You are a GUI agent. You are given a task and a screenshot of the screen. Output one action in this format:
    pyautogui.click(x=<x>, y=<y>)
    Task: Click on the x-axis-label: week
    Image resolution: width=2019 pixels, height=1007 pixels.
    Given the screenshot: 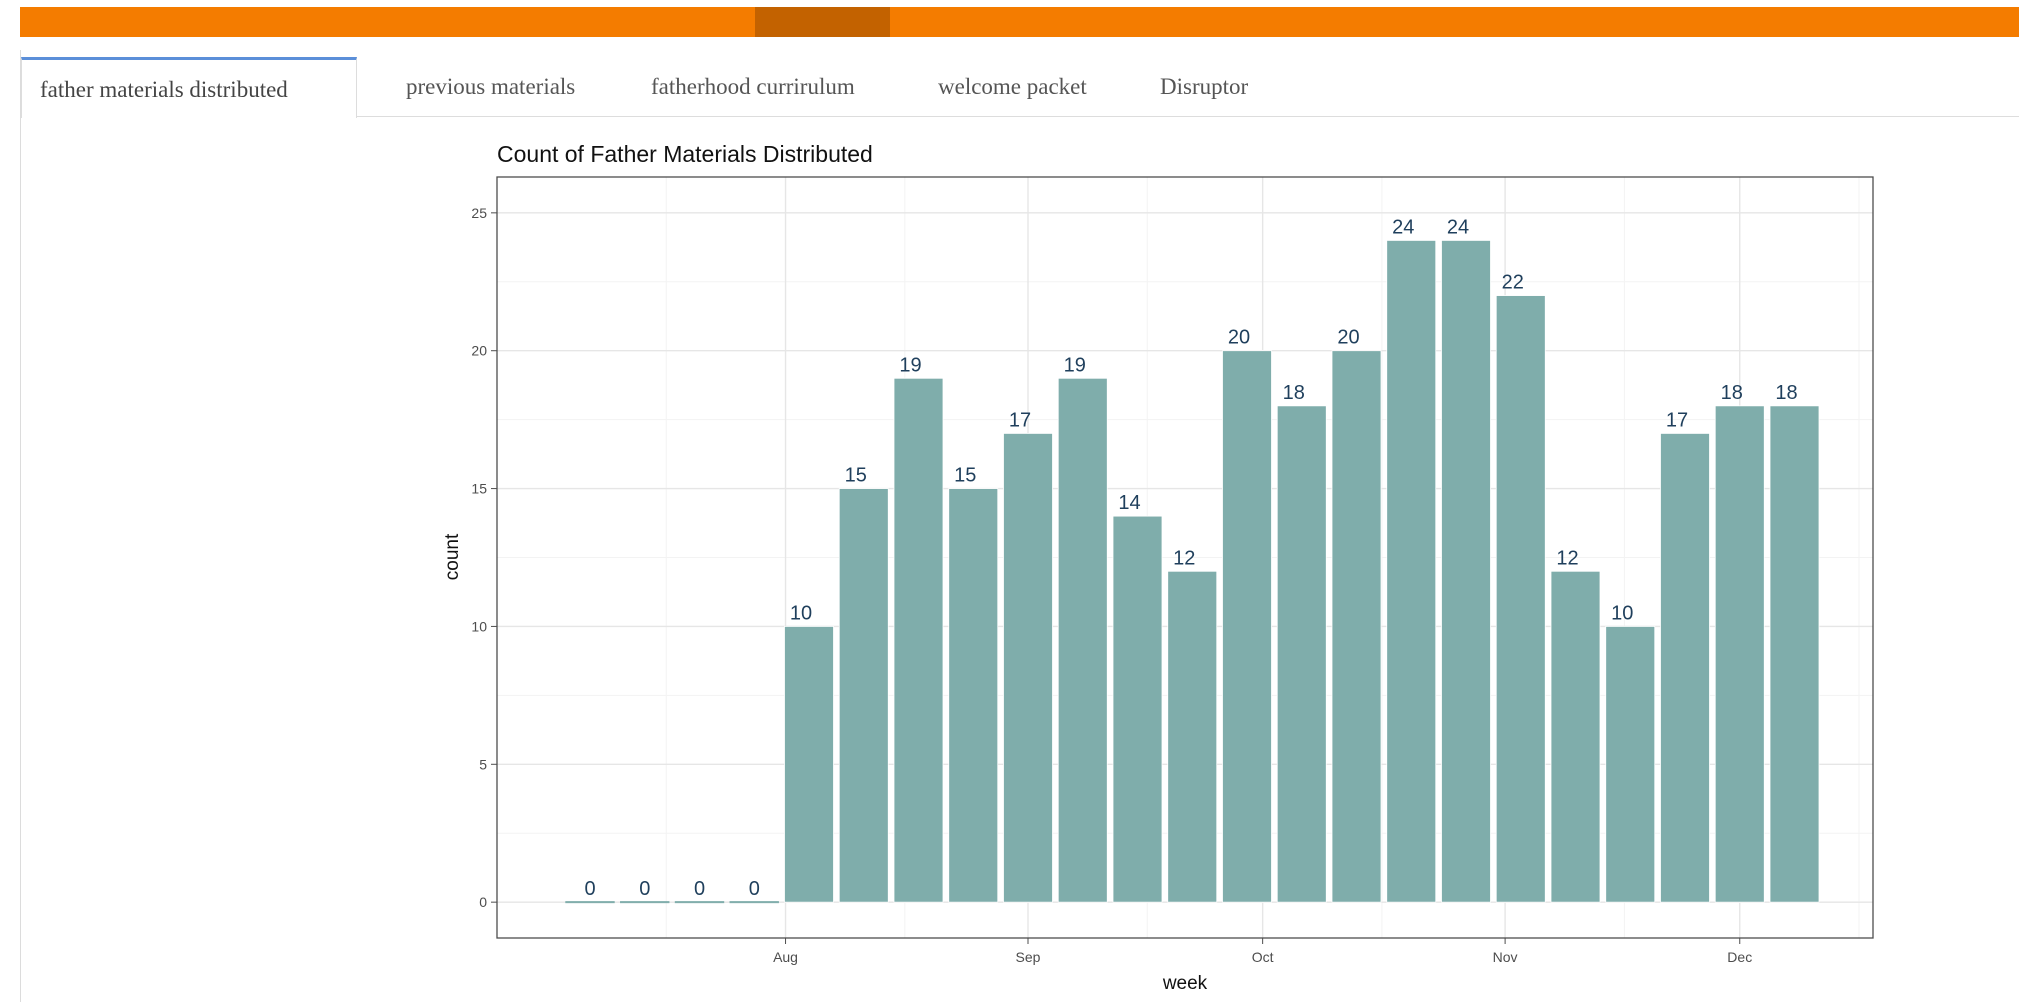 What is the action you would take?
    pyautogui.click(x=1185, y=983)
    